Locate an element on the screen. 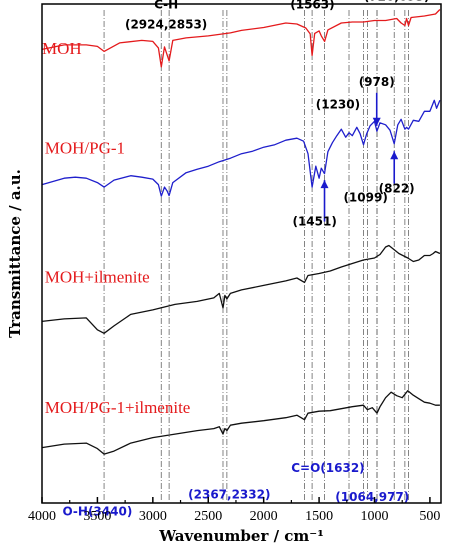 The height and width of the screenshot is (550, 451). y-axis-title: Transmittance / a.u. is located at coordinates (15, 253).